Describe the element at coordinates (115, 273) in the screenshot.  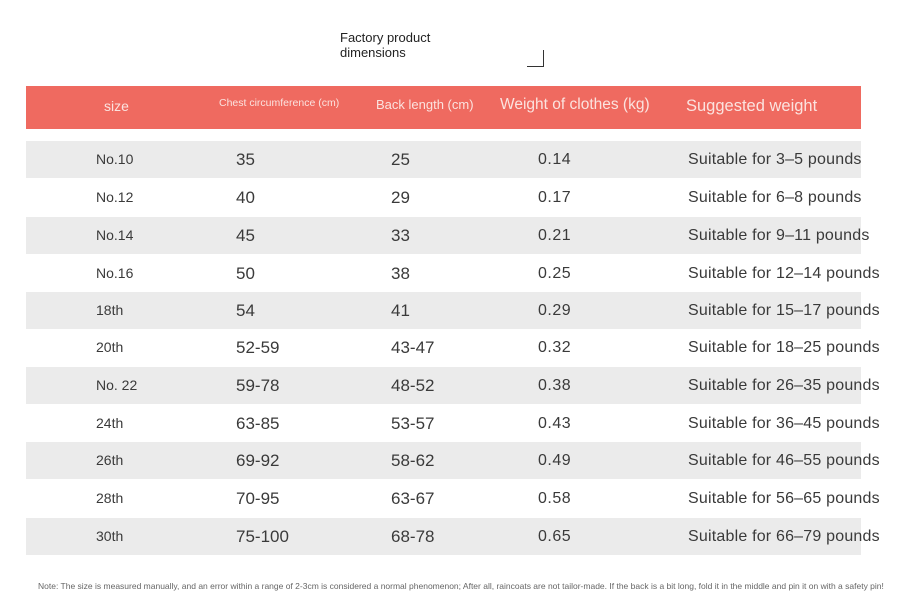
I see `cell-size: No.16` at that location.